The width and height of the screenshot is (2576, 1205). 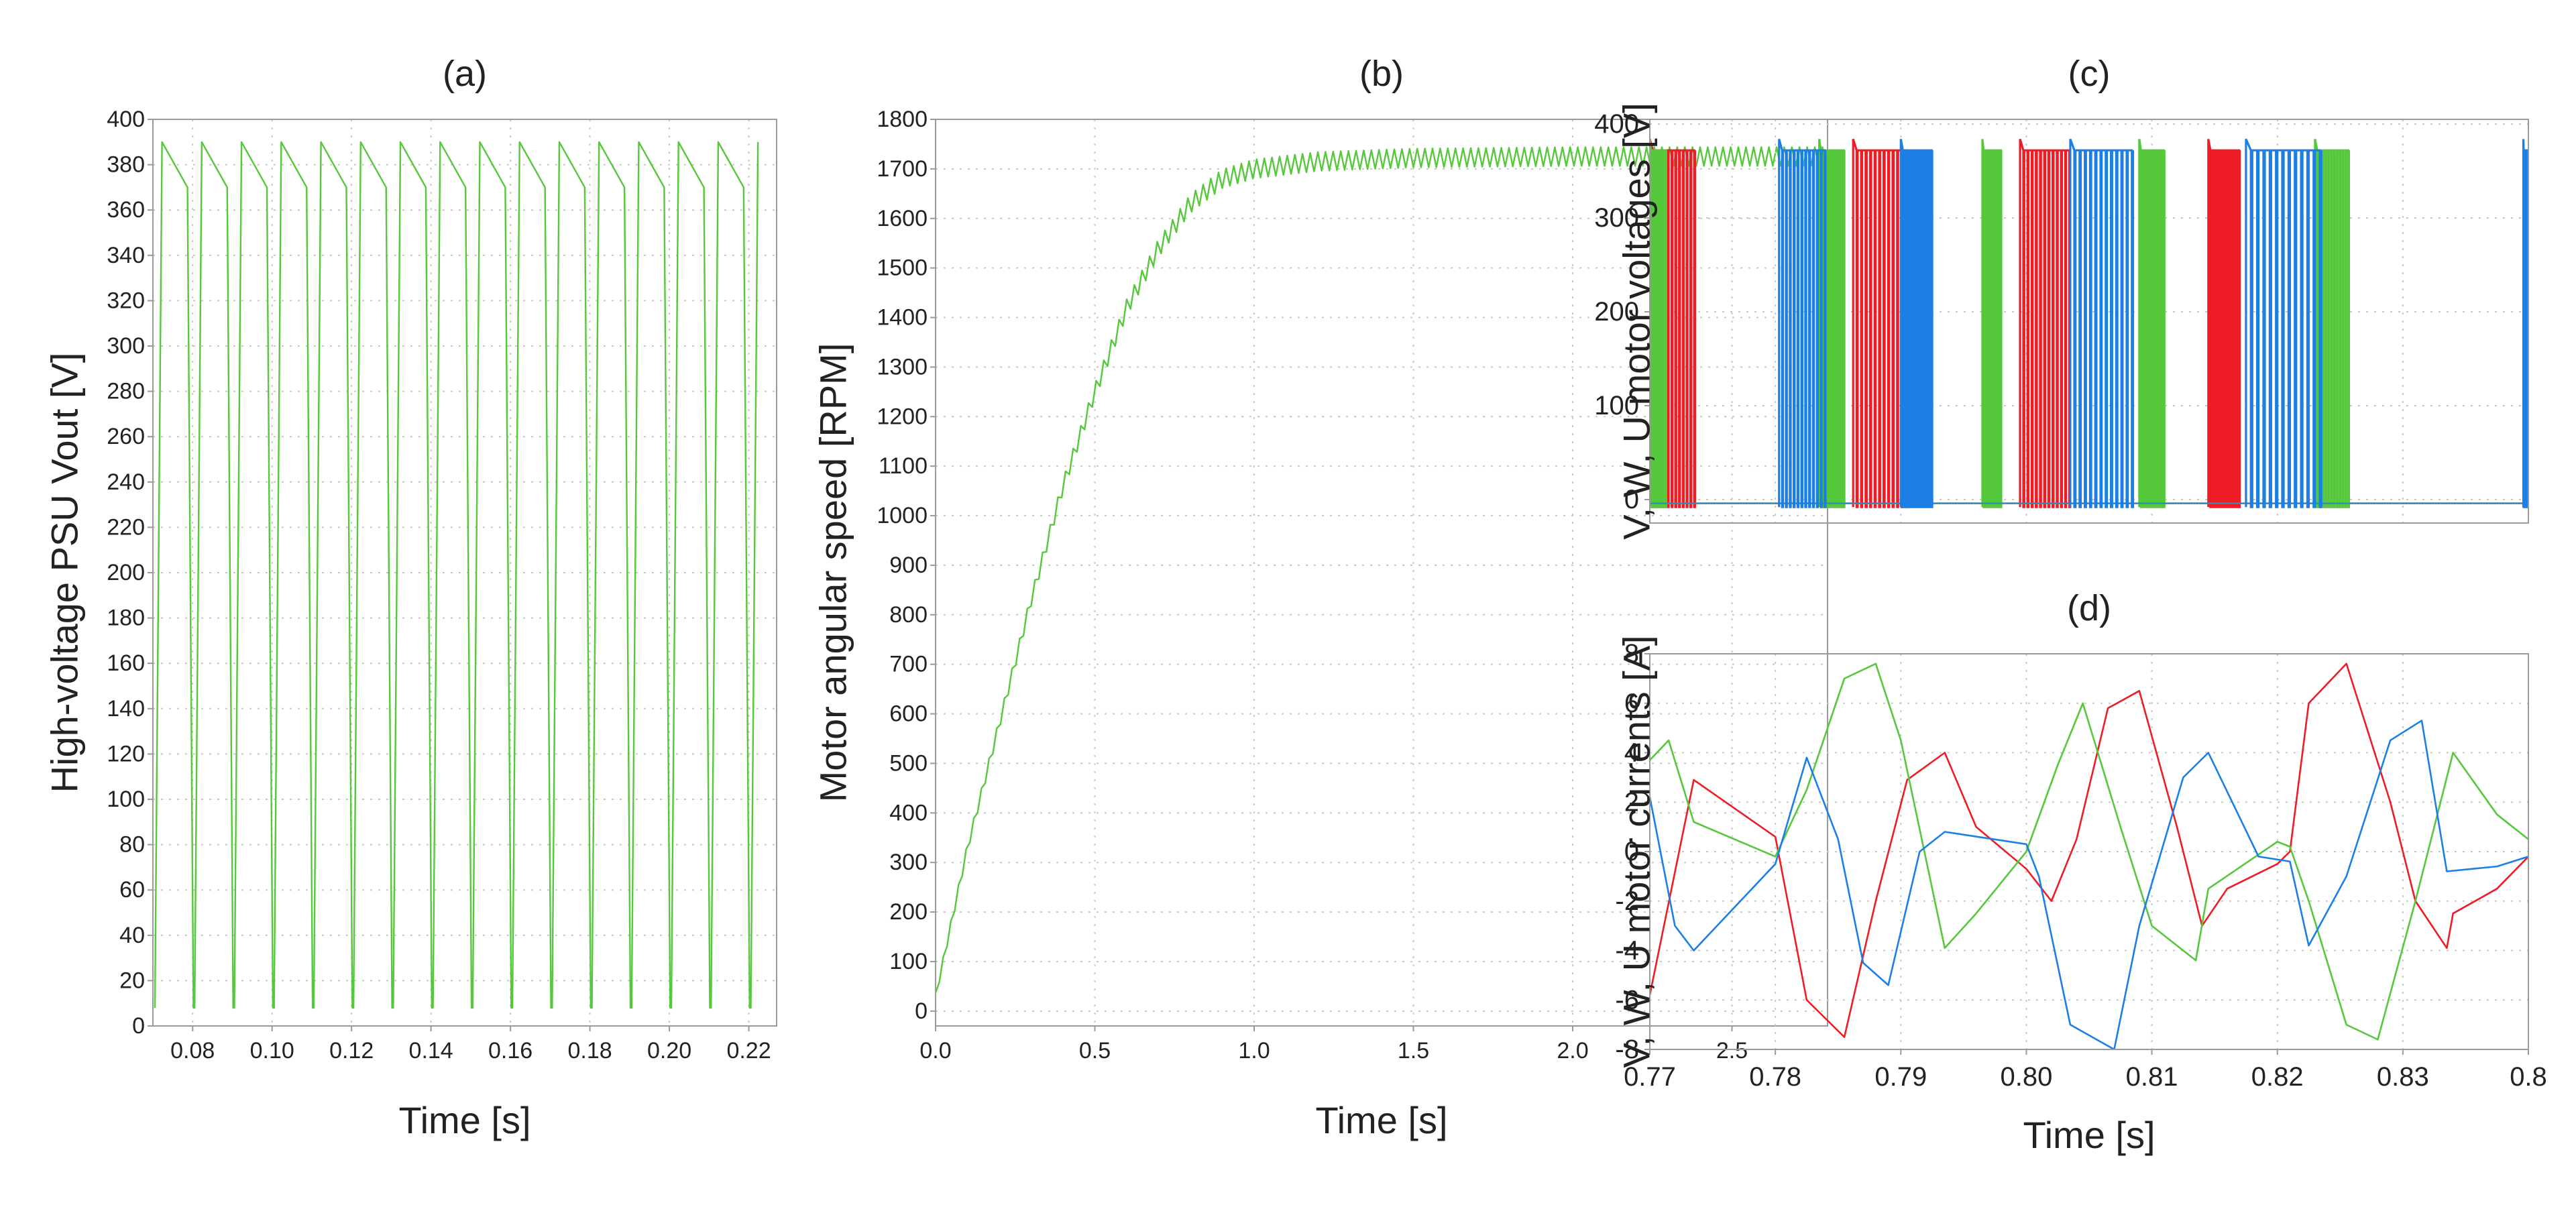 I want to click on y-tick-label: 700, so click(x=908, y=664).